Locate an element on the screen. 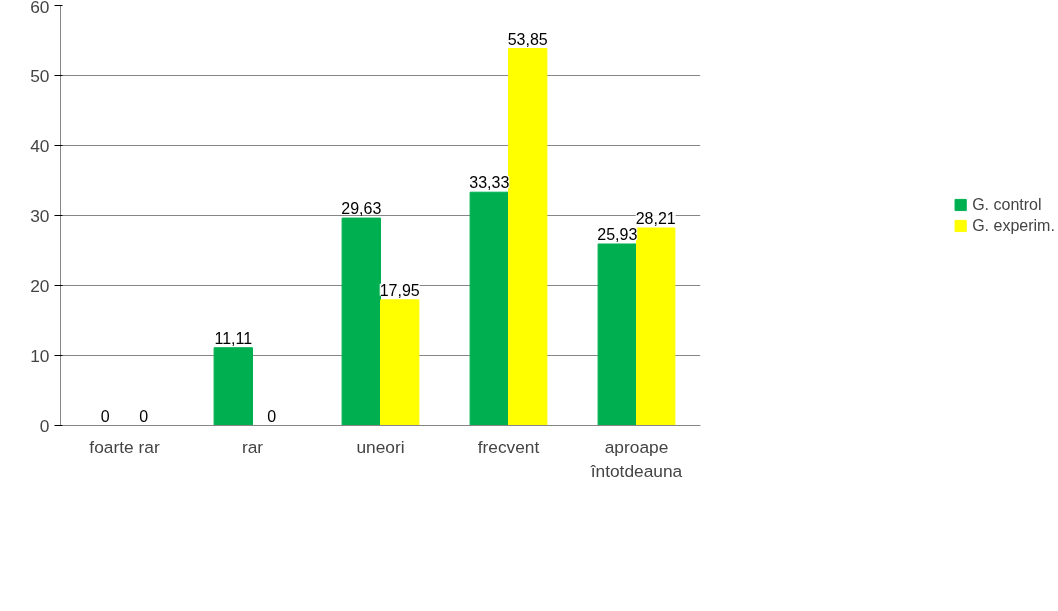  y-tick-label: 20 is located at coordinates (40, 285).